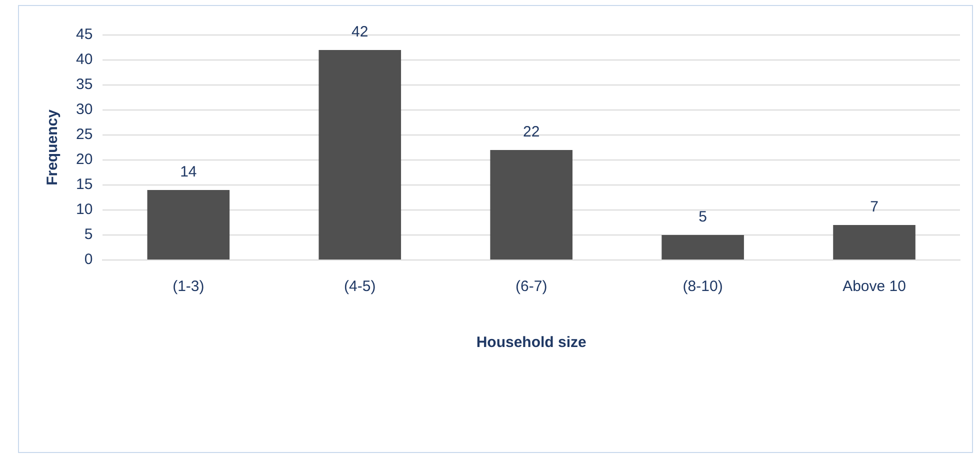  Describe the element at coordinates (188, 172) in the screenshot. I see `data-label: 14` at that location.